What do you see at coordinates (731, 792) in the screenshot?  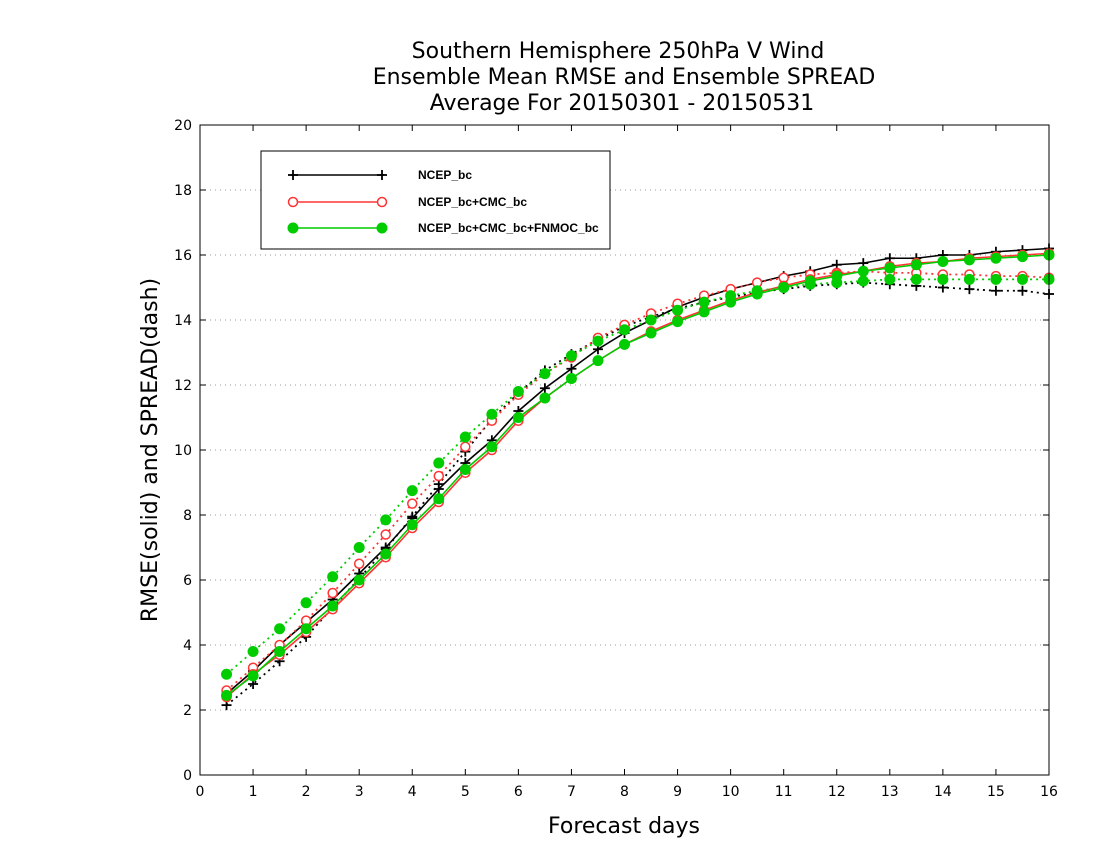 I see `x-tick-label: 10` at bounding box center [731, 792].